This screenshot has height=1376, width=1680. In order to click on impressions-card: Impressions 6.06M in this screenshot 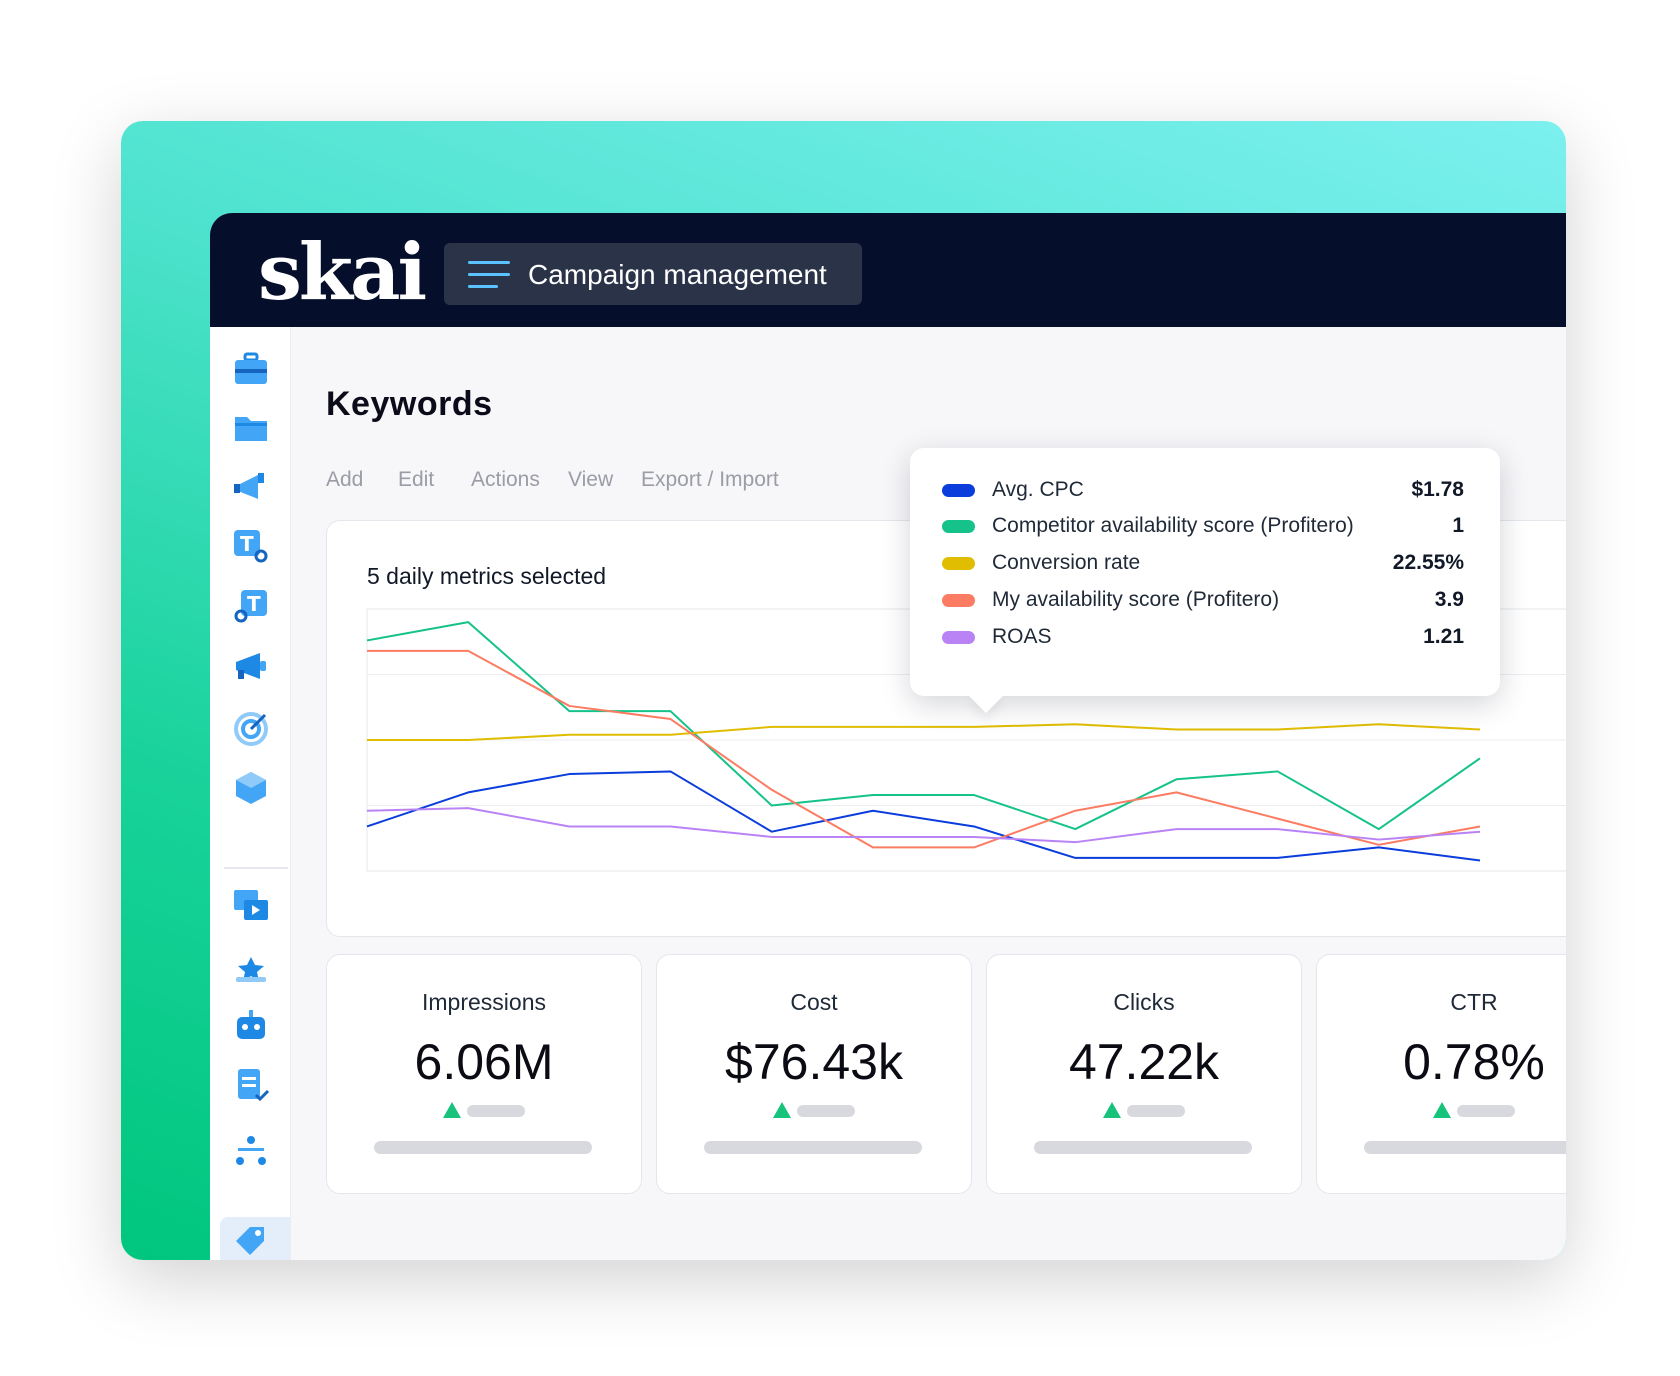, I will do `click(484, 1074)`.